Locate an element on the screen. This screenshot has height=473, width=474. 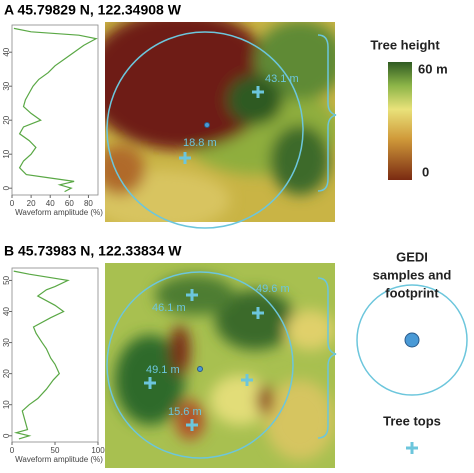
legend-gedi: samples and is located at coordinates (412, 274).